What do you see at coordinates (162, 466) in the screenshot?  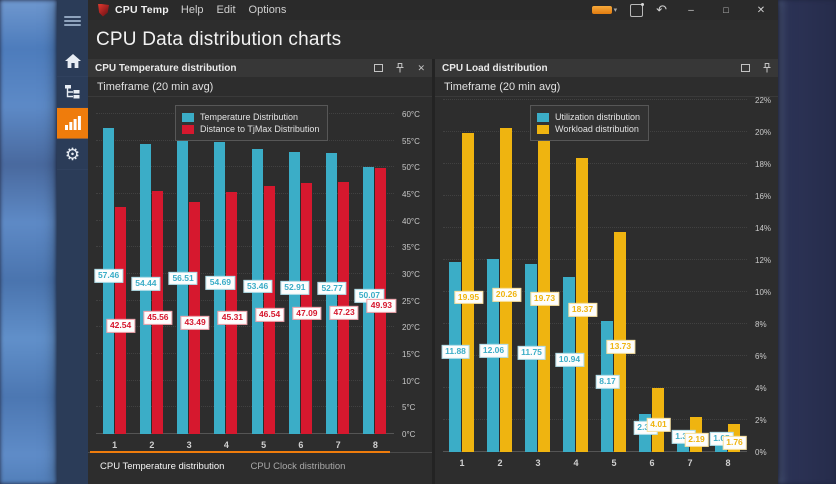 I see `tab-cpu-temperature-distribution: CPU Temperature distribution` at bounding box center [162, 466].